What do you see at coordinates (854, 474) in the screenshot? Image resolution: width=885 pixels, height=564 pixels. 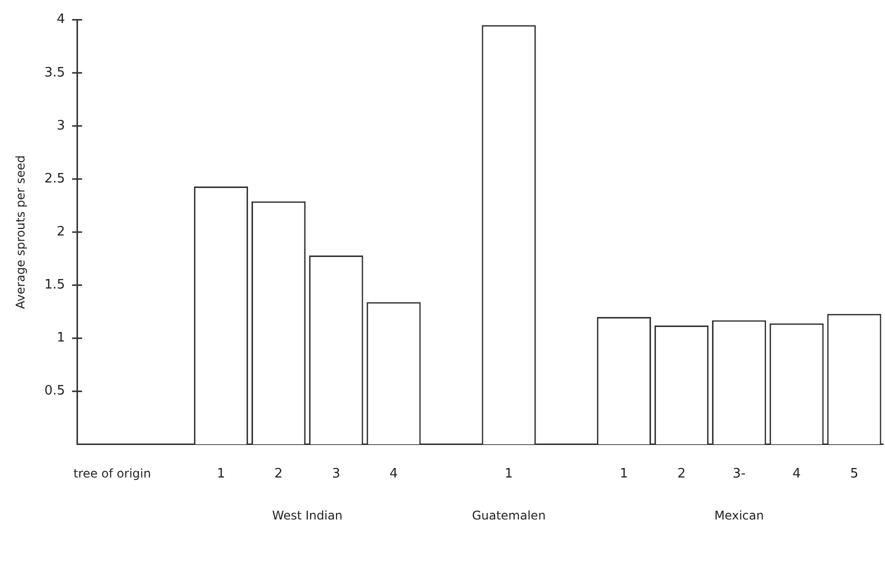 I see `x-tick-label: 5` at bounding box center [854, 474].